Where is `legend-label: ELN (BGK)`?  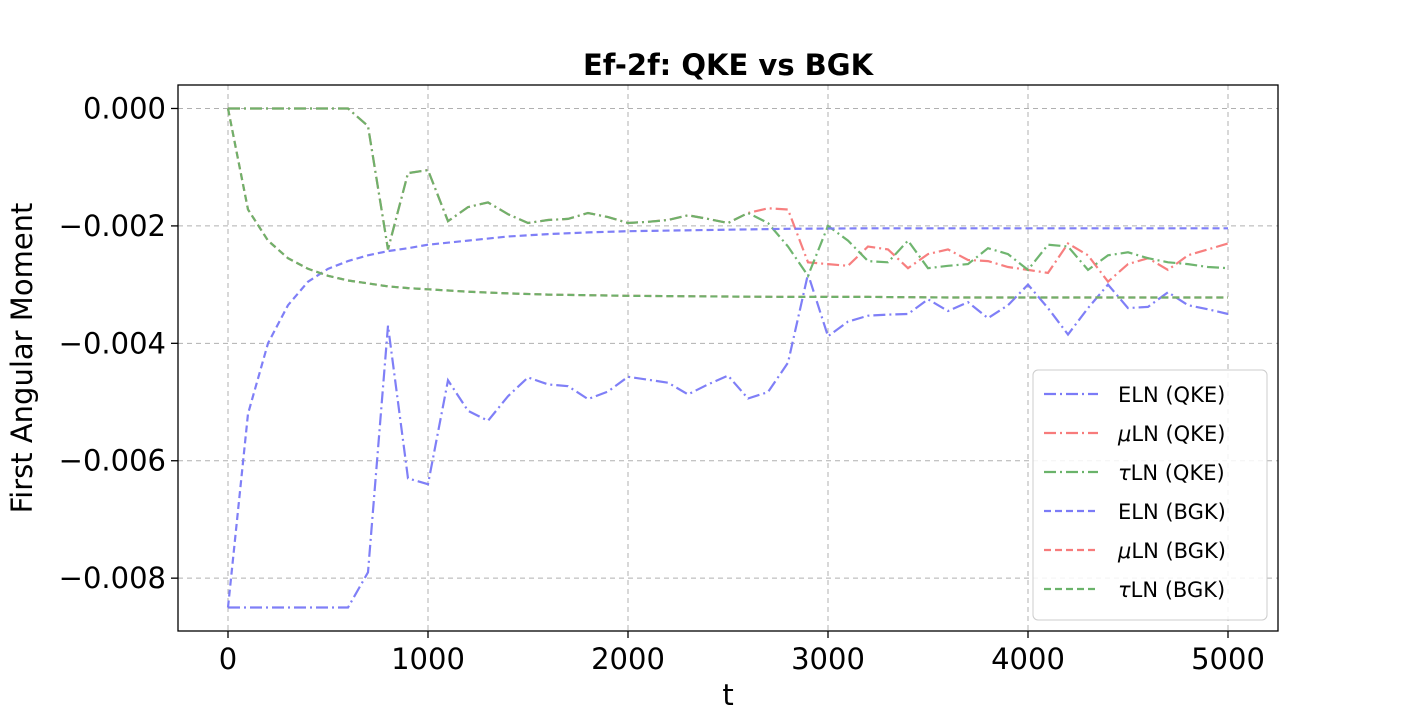
legend-label: ELN (BGK) is located at coordinates (1172, 512).